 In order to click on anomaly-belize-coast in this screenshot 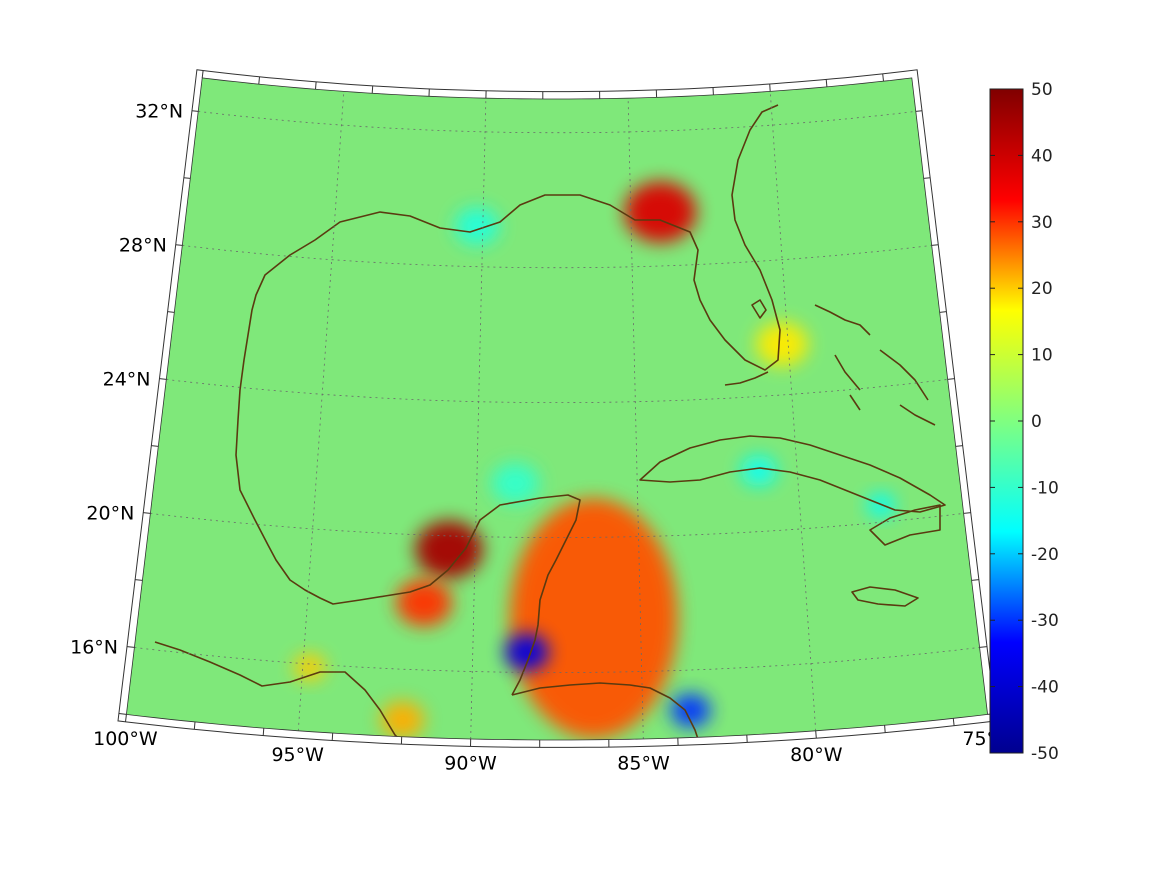, I will do `click(526, 652)`.